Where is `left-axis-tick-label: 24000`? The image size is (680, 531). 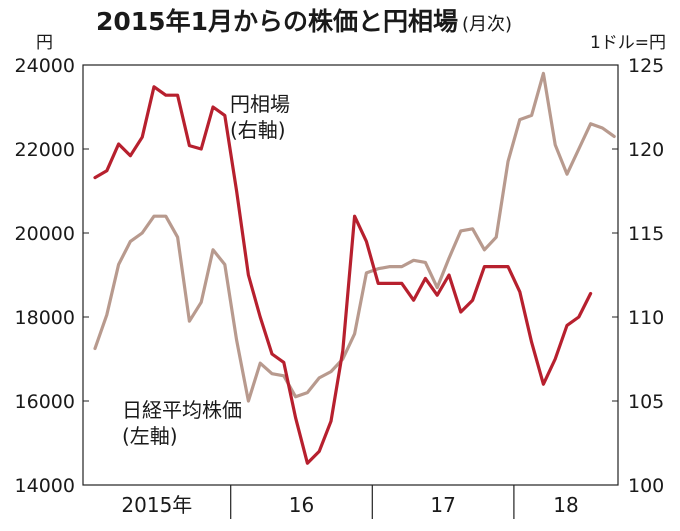
left-axis-tick-label: 24000 is located at coordinates (45, 66).